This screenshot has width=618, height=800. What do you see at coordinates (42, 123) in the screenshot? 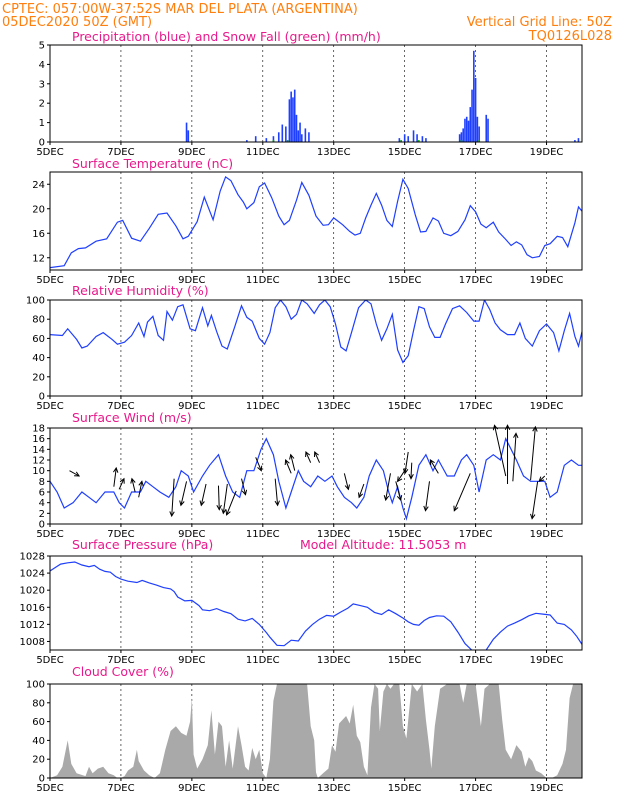
I see `y-tick-label: 1` at bounding box center [42, 123].